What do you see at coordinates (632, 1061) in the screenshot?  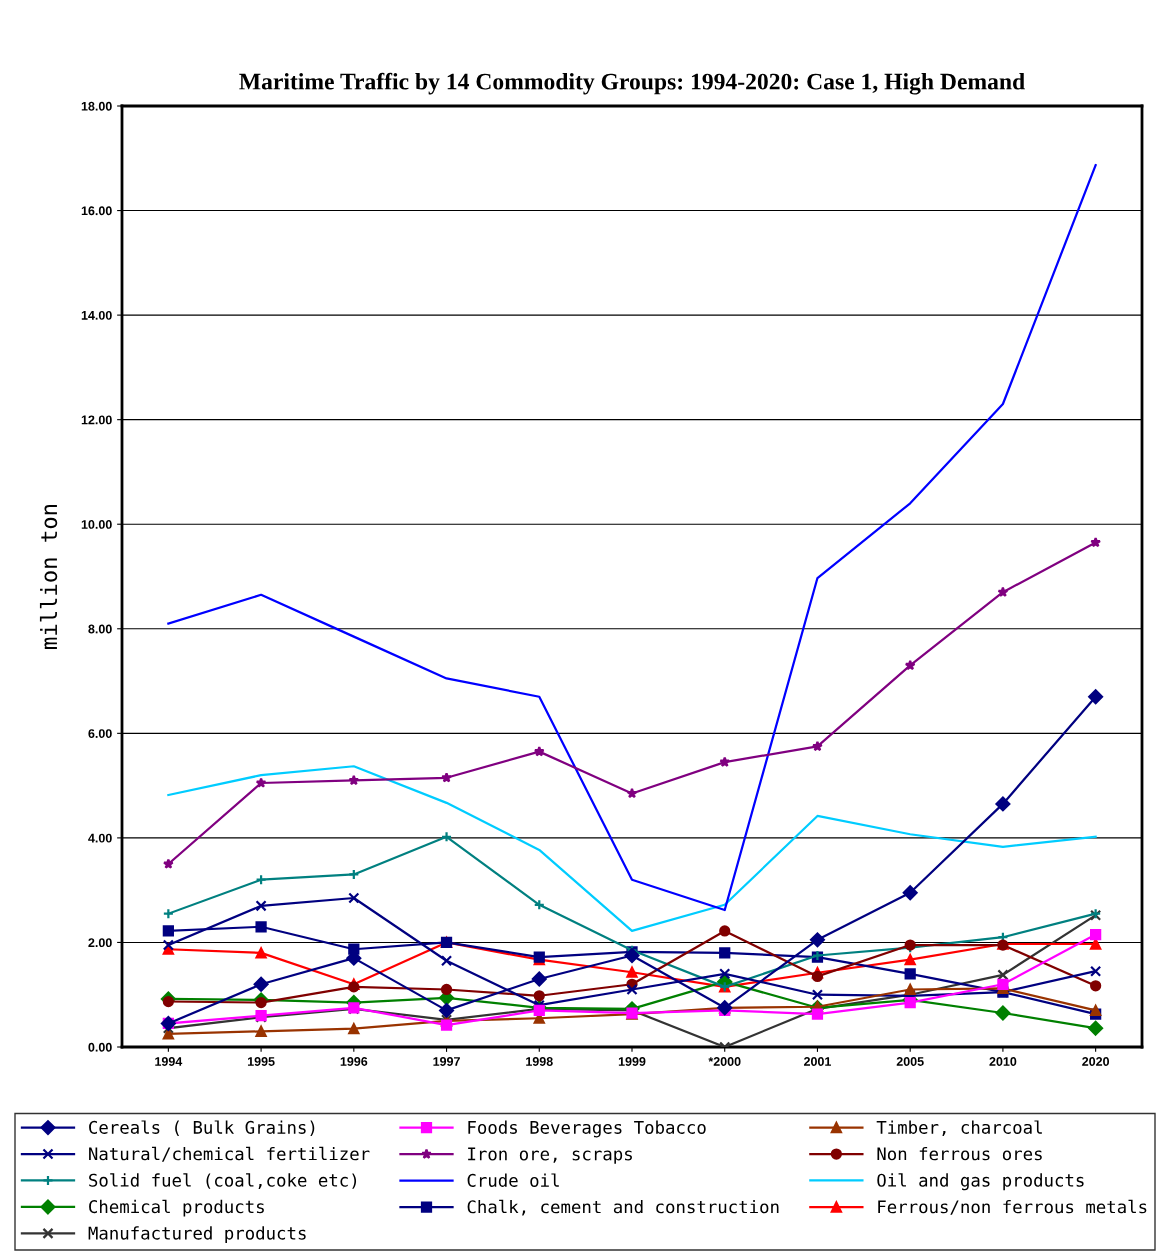 I see `x-tick-label: 1999` at bounding box center [632, 1061].